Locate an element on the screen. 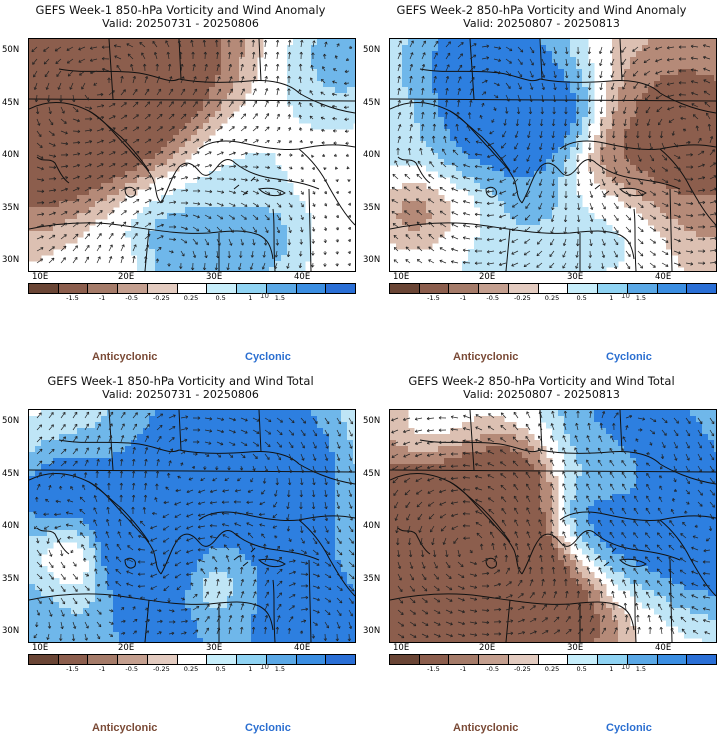 The width and height of the screenshot is (722, 742). longitude-label: 20E is located at coordinates (487, 277).